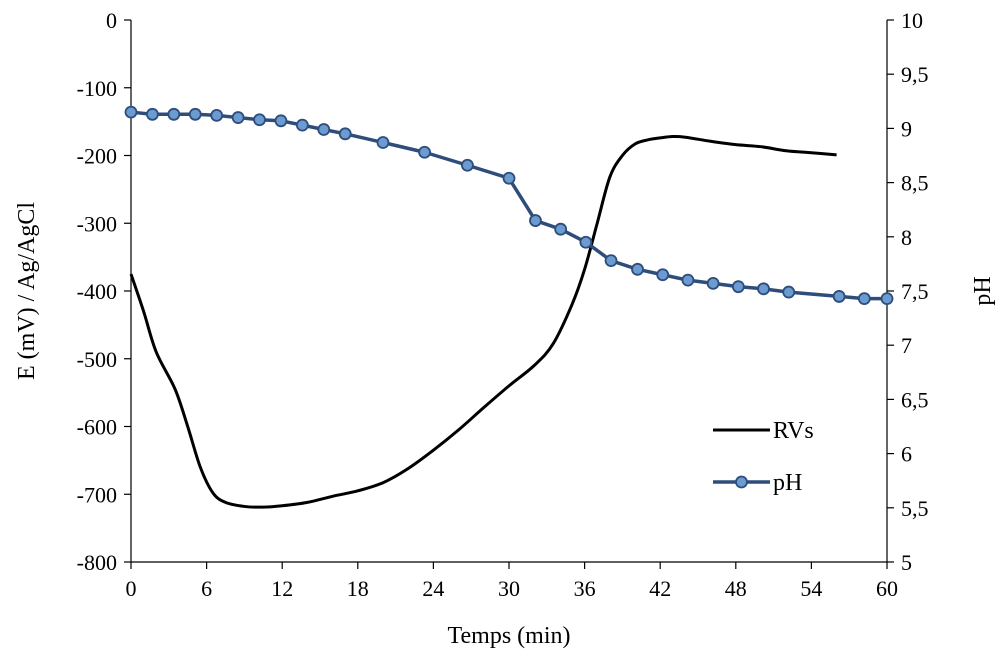 The height and width of the screenshot is (655, 1003). Describe the element at coordinates (97, 562) in the screenshot. I see `y-tick-label: -800` at that location.